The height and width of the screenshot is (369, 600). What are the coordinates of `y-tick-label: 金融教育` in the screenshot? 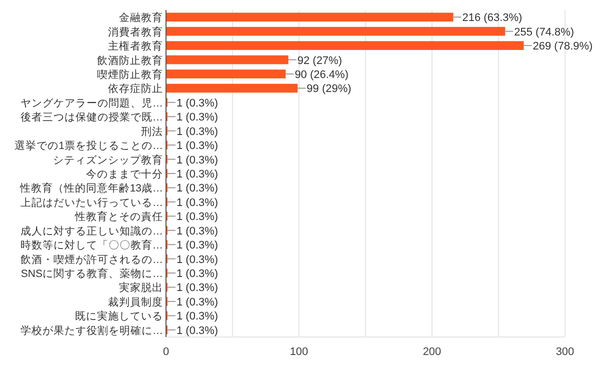 It's located at (141, 17).